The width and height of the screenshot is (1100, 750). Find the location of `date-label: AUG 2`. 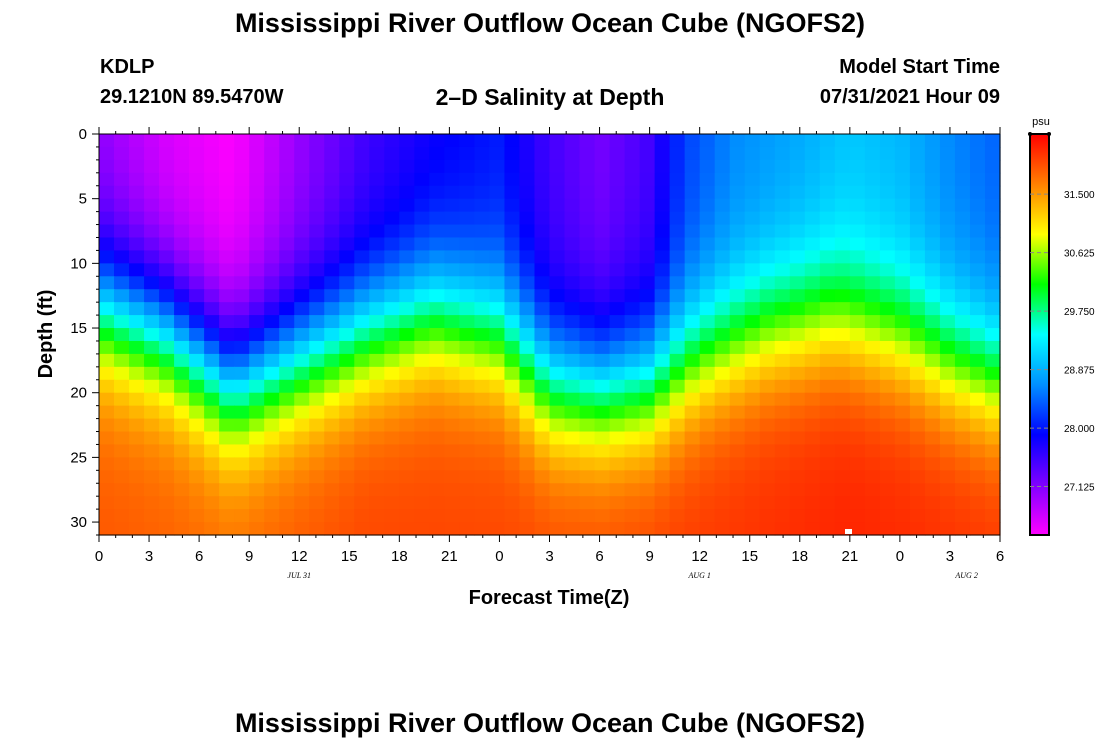

date-label: AUG 2 is located at coordinates (965, 575).